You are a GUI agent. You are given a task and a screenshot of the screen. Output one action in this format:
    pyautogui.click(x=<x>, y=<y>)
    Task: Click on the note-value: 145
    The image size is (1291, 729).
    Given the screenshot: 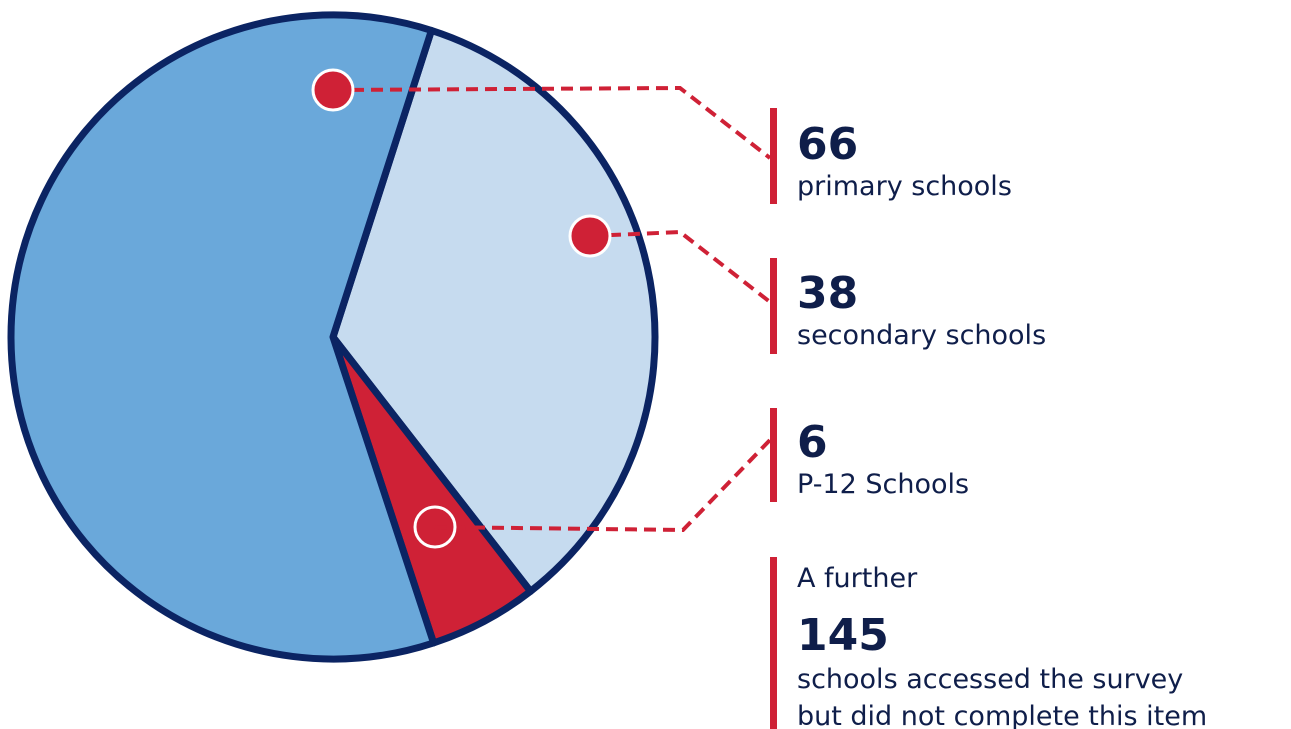 What is the action you would take?
    pyautogui.click(x=843, y=635)
    